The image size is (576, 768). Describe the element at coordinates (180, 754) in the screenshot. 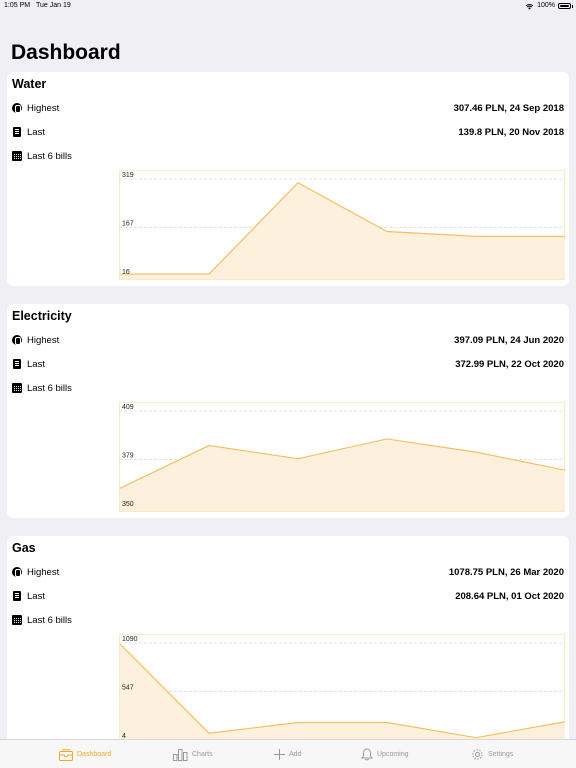

I see `charts-icon` at that location.